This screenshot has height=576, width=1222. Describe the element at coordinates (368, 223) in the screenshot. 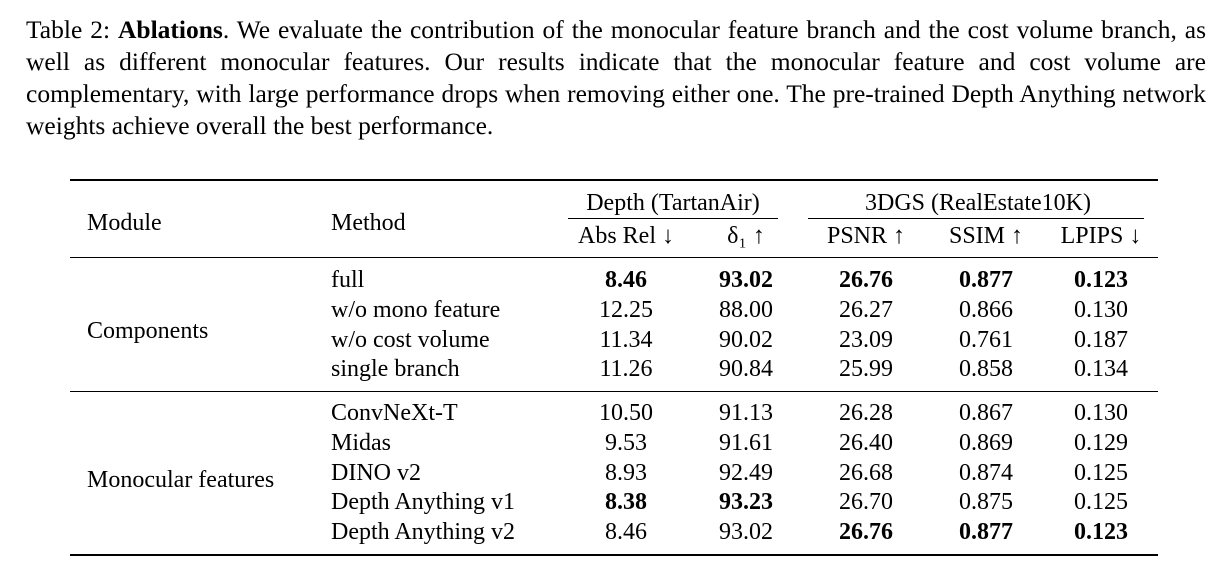

I see `header-method: Method` at that location.